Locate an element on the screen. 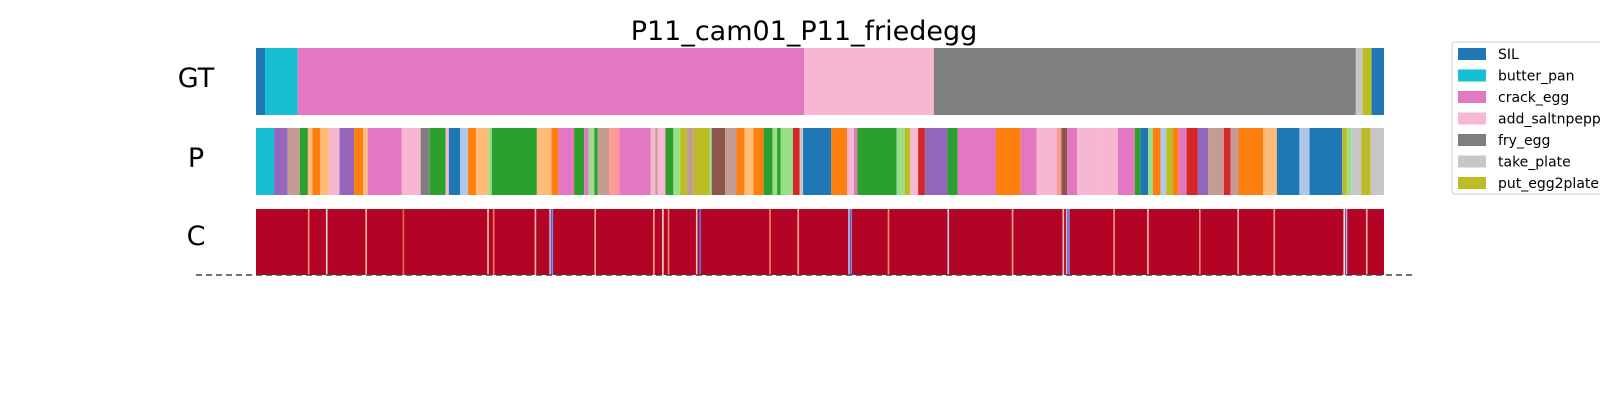 The width and height of the screenshot is (1600, 400). row-label-p: P is located at coordinates (196, 158).